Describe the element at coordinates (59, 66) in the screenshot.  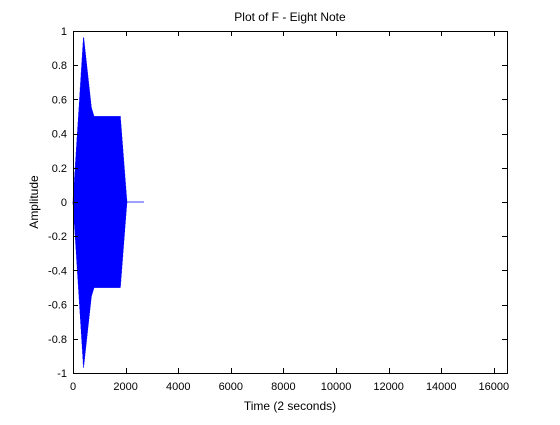
I see `y-tick-label: 0.8` at that location.